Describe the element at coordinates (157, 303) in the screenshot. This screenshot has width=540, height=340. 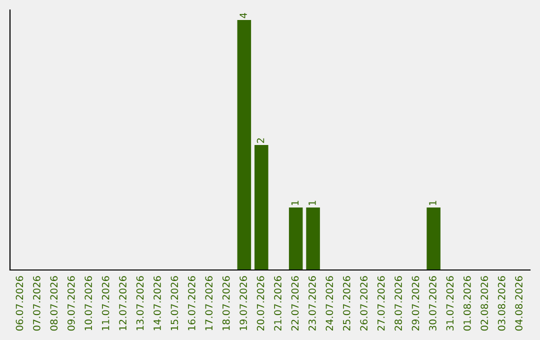
I see `x-tick-label: 14.07.2026` at that location.